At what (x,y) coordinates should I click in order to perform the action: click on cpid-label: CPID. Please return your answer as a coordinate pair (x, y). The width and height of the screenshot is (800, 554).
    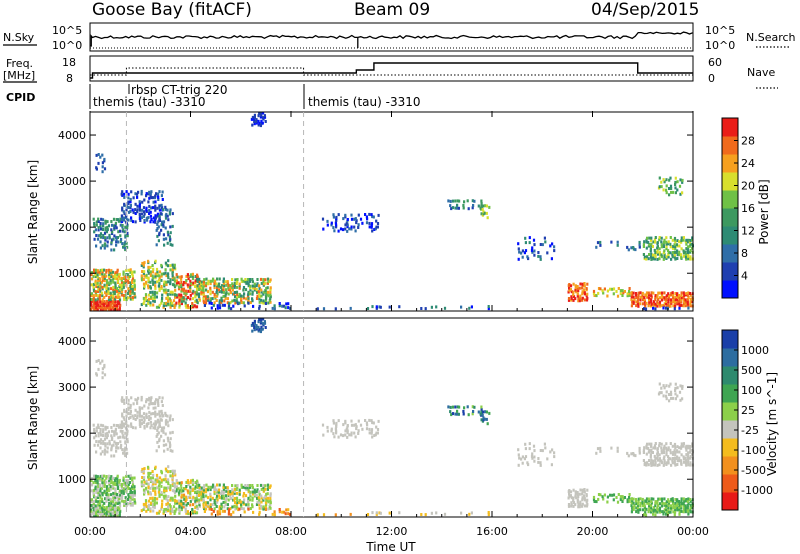
    Looking at the image, I should click on (20, 97).